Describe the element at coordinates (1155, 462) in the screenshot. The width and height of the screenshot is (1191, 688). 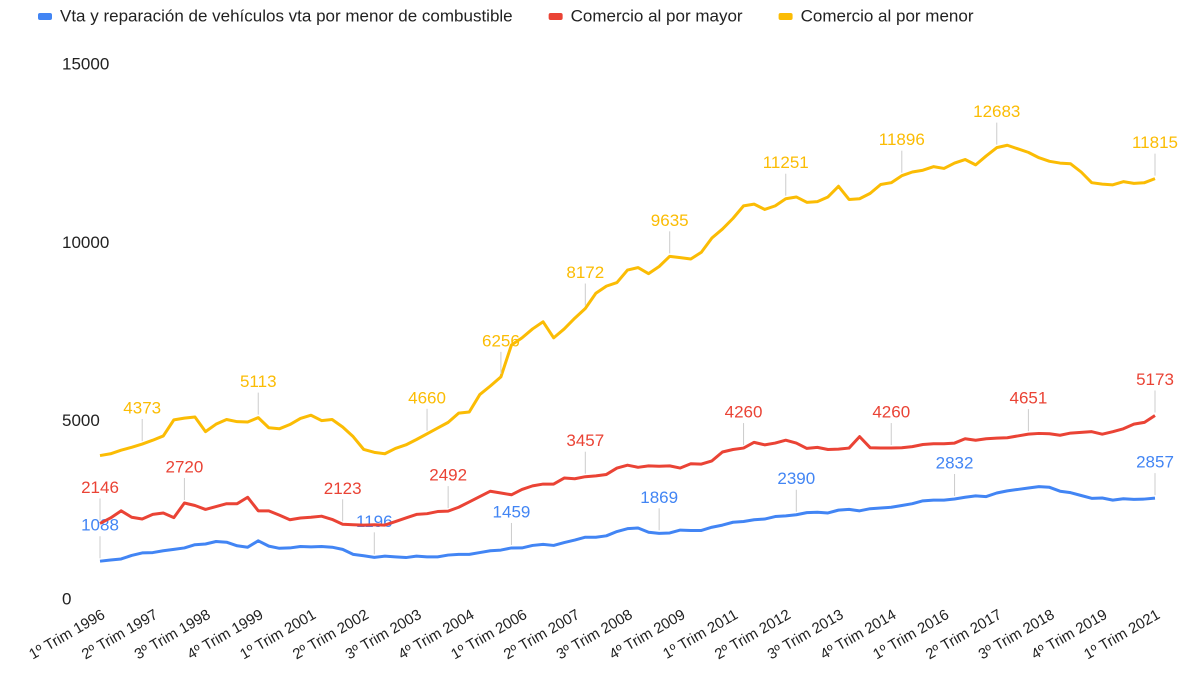
I see `data-label: 2857` at that location.